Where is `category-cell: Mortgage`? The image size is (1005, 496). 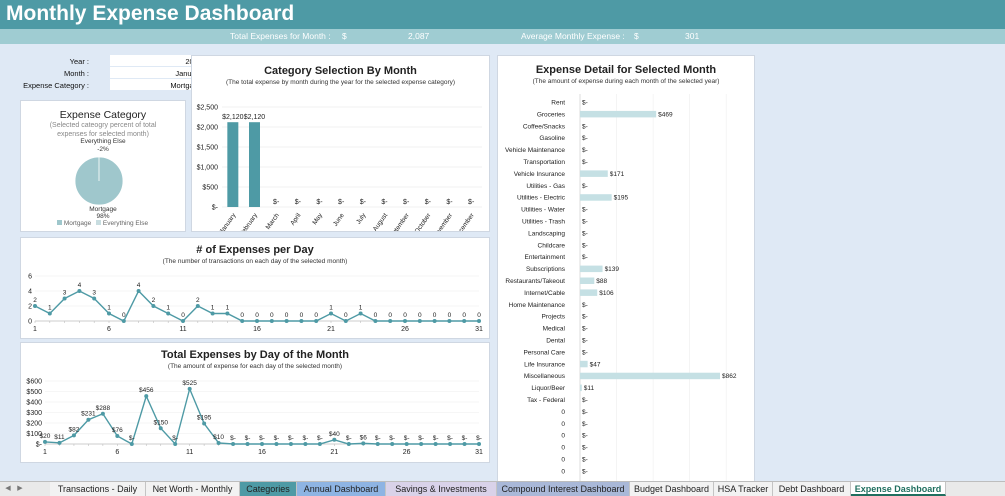
category-cell: Mortgage is located at coordinates (157, 84).